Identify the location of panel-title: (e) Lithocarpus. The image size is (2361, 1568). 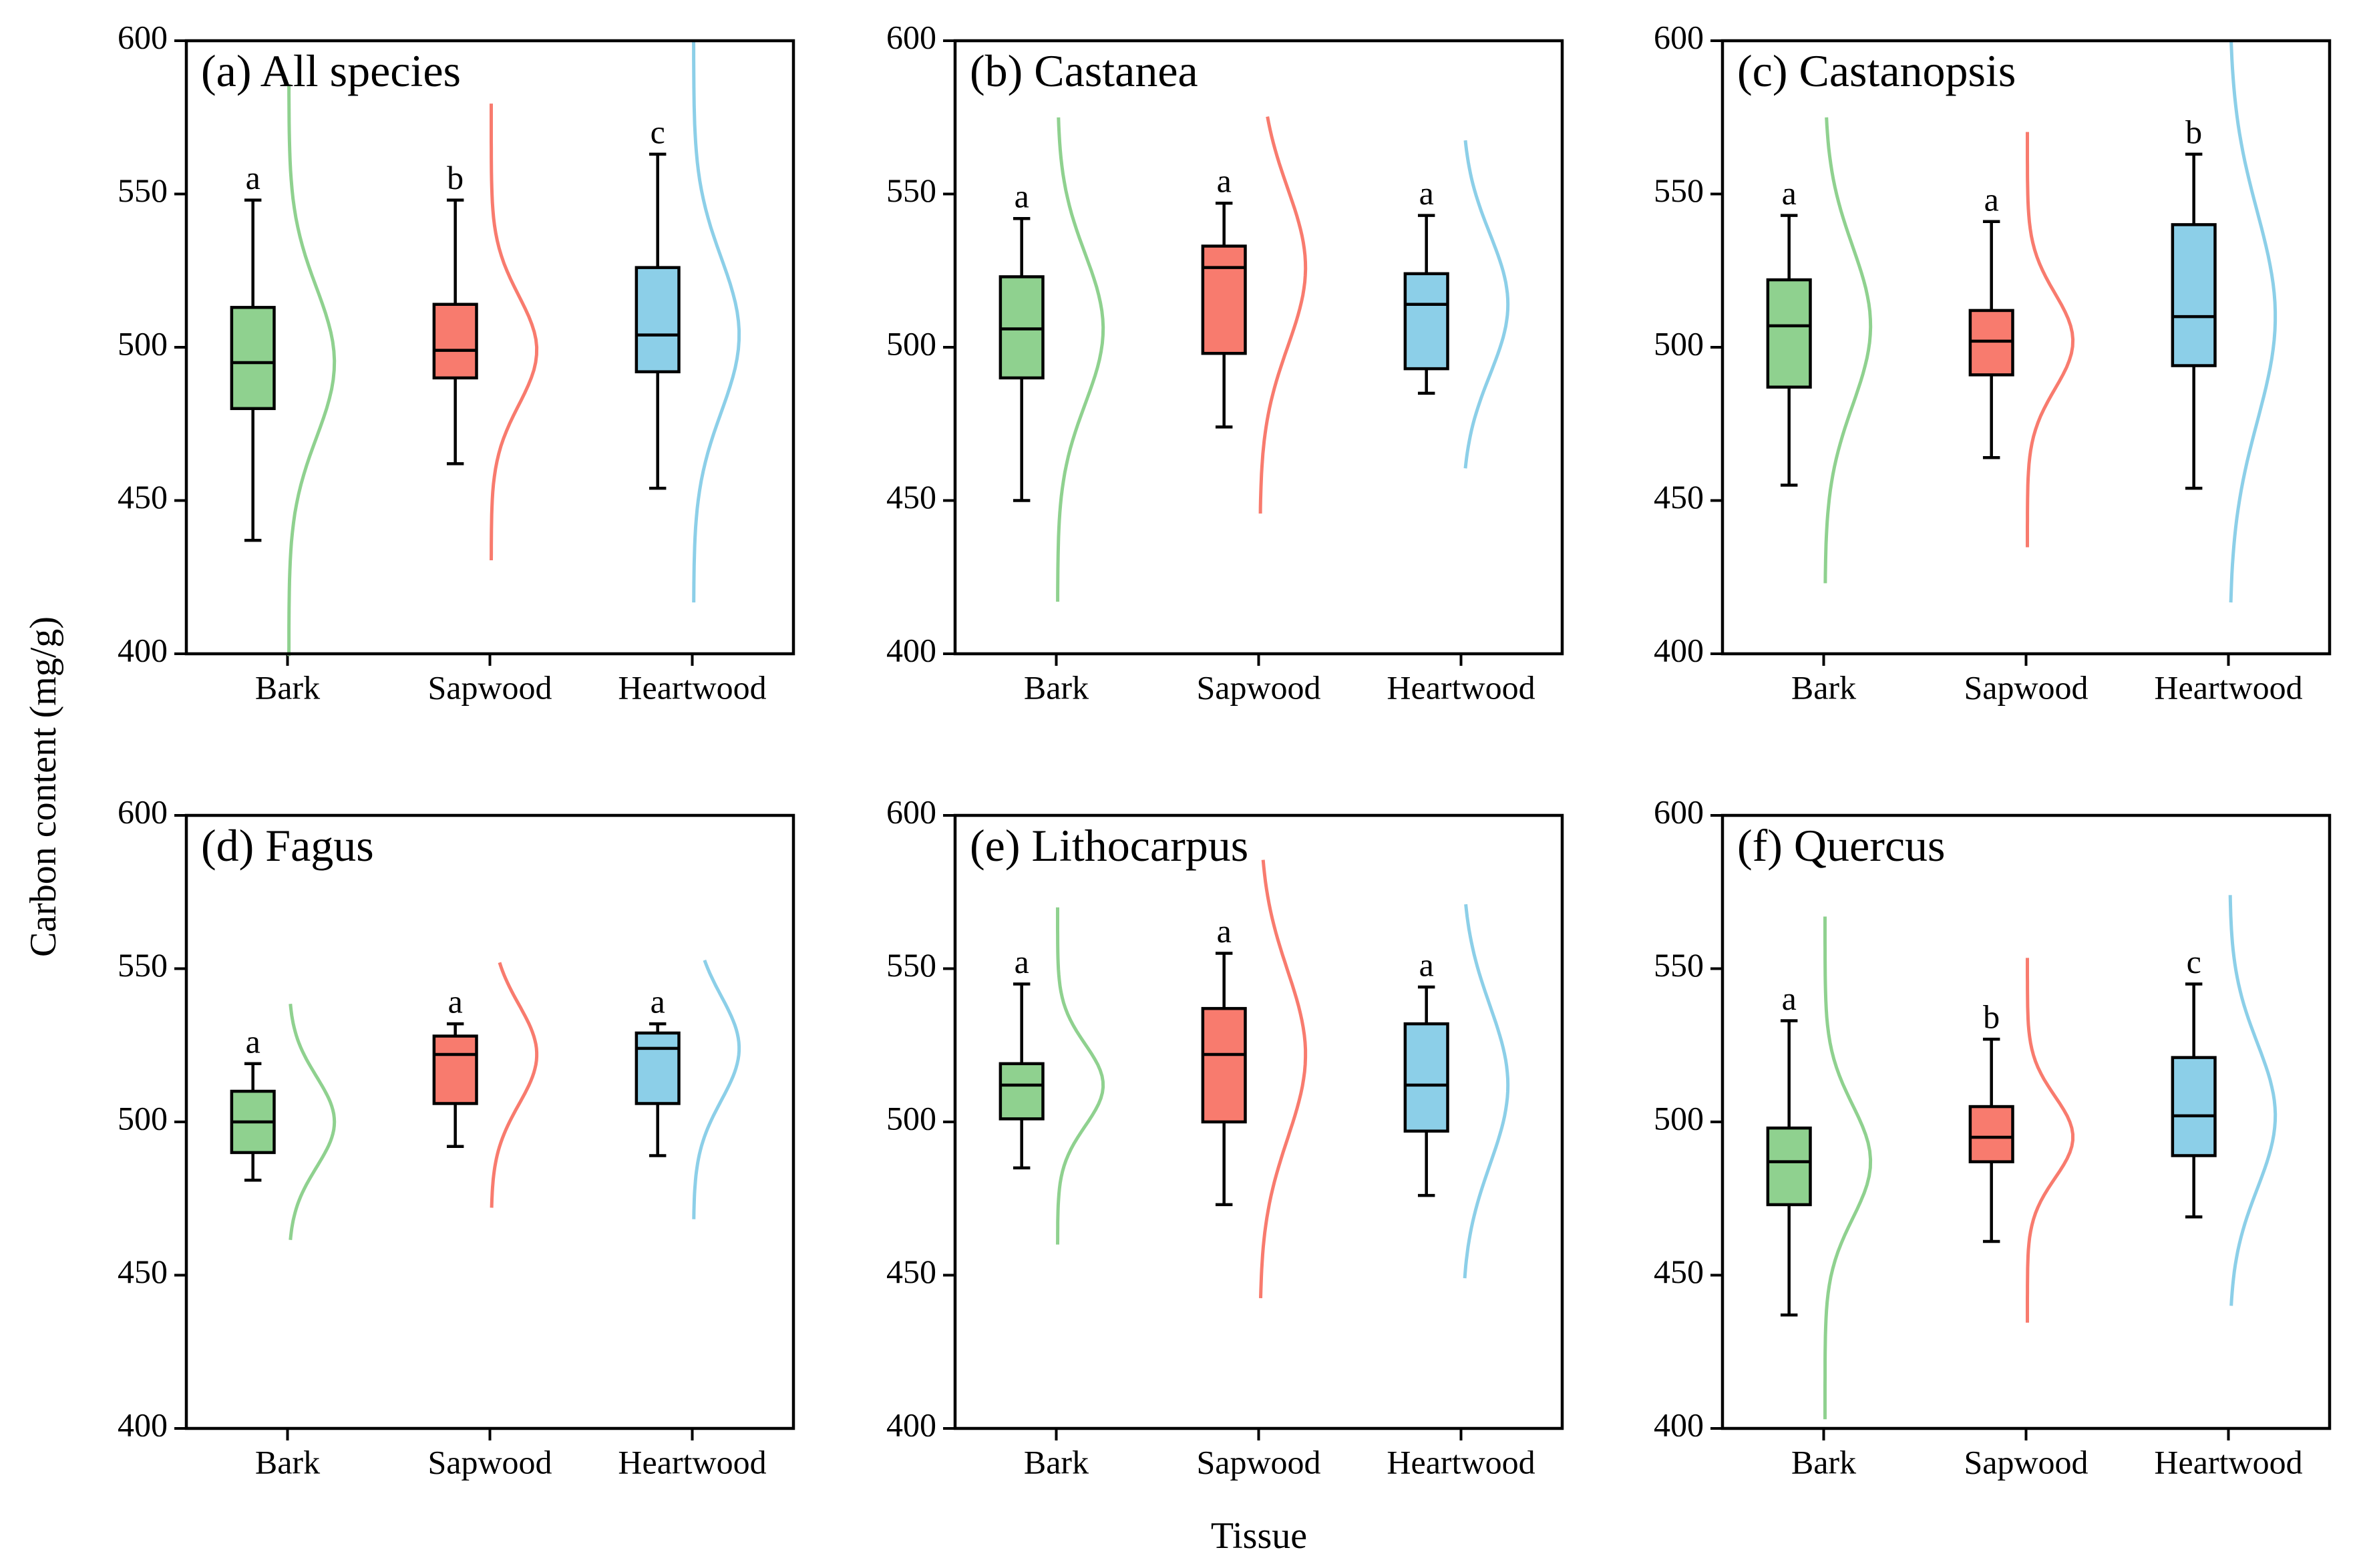
(1109, 845).